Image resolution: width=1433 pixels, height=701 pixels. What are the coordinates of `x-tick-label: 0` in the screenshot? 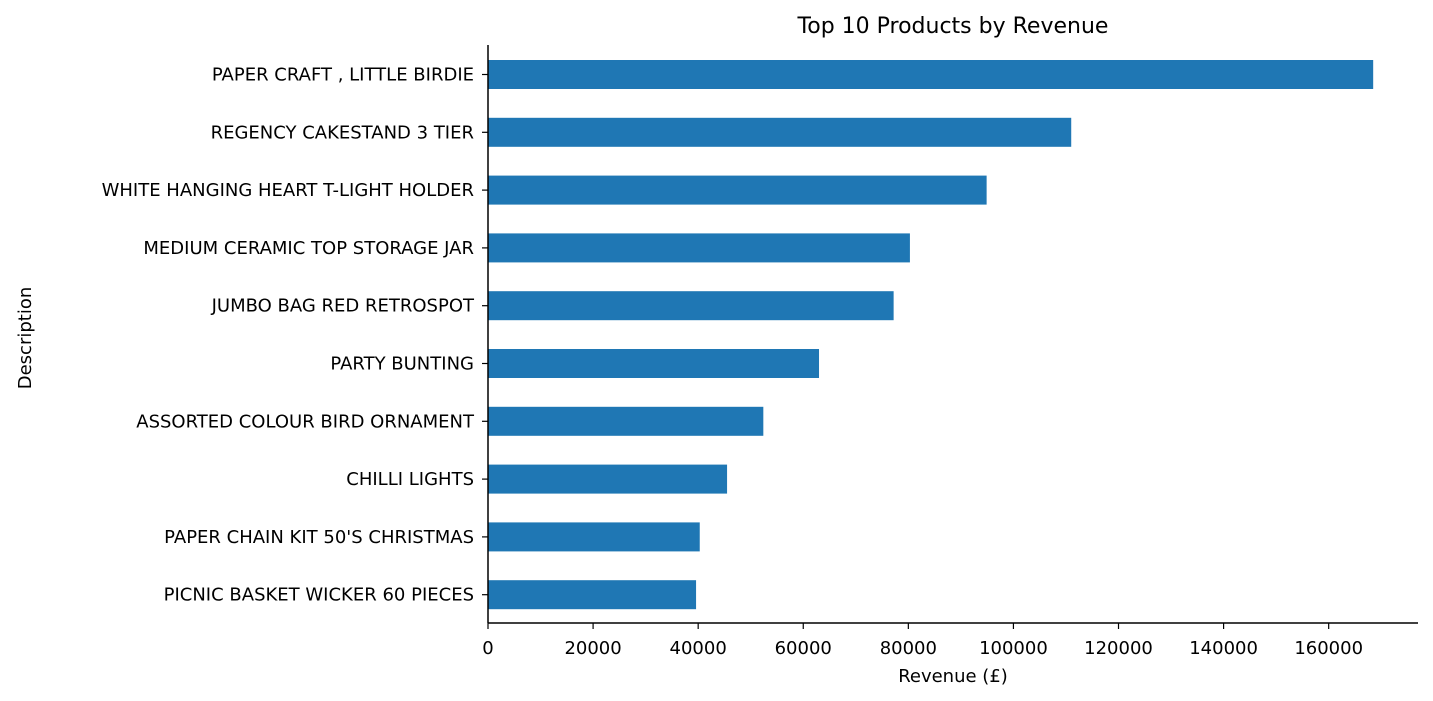 It's located at (487, 648).